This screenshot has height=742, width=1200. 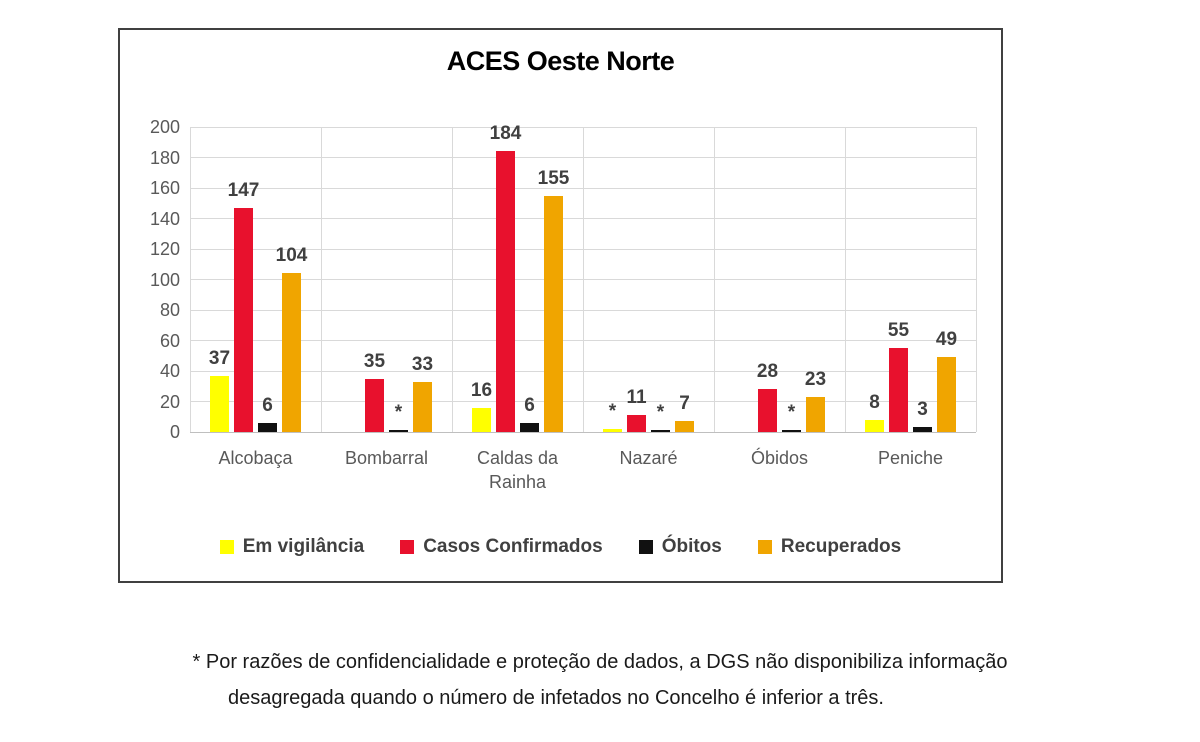 What do you see at coordinates (767, 372) in the screenshot?
I see `data-label-Casos Confirmados-Óbidos: 28` at bounding box center [767, 372].